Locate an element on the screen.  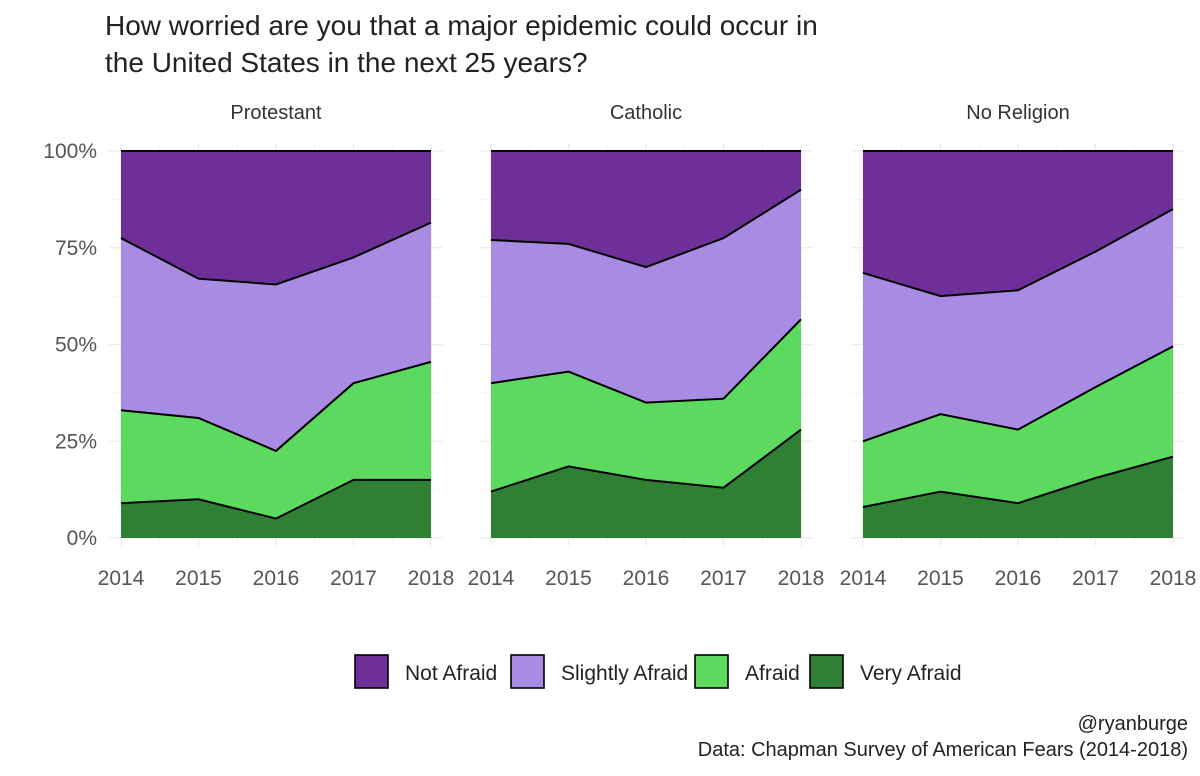
legend-item-not-afraid: Not Afraid is located at coordinates (425, 671).